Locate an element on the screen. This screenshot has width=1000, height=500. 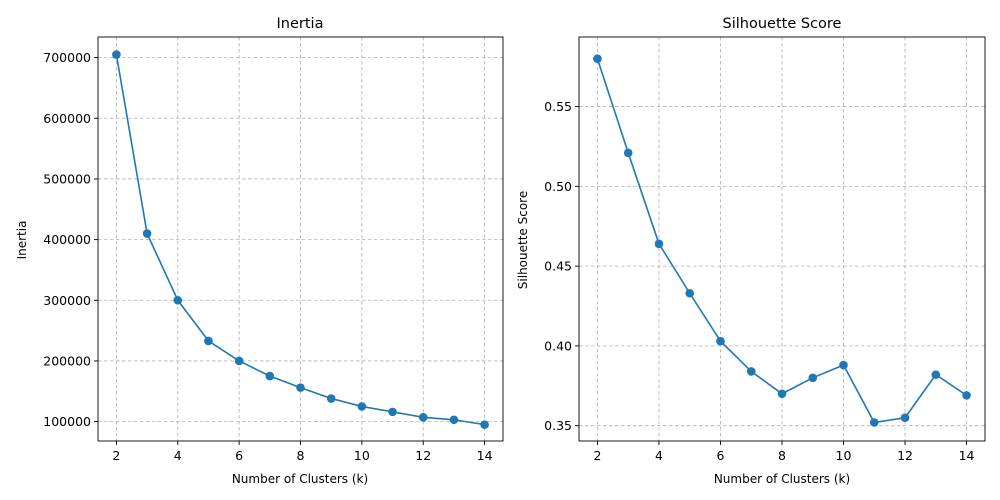
inertia-y-tick-label: 500000 is located at coordinates (67, 178).